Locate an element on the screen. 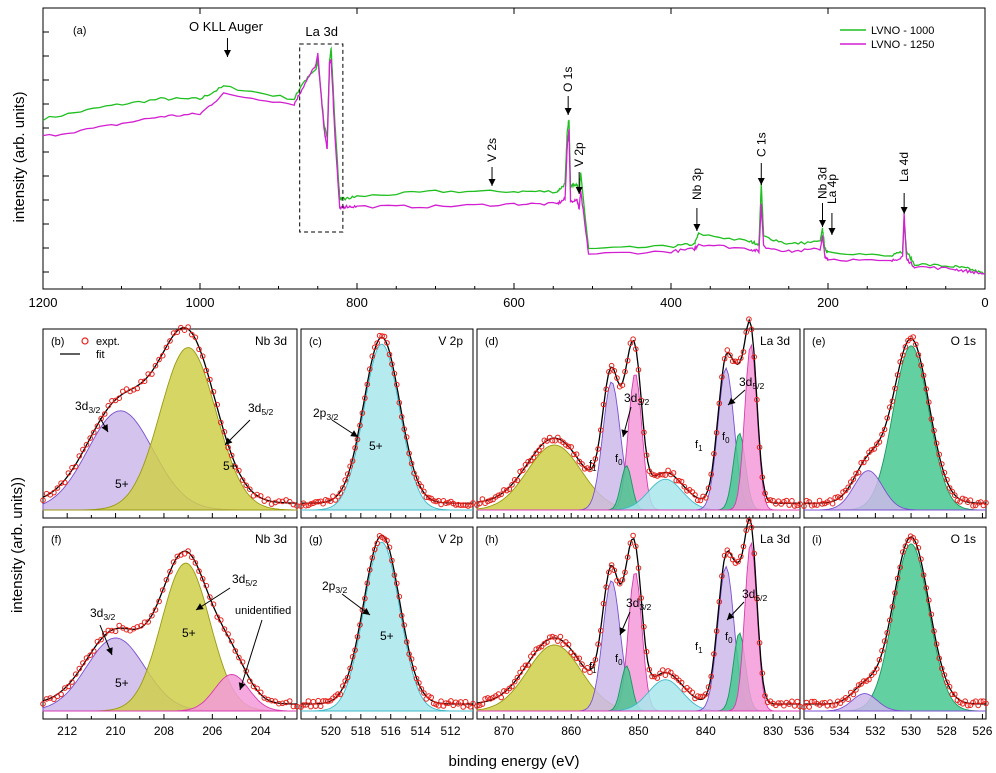  d-ann-3d32: 3d3/2 is located at coordinates (637, 399).